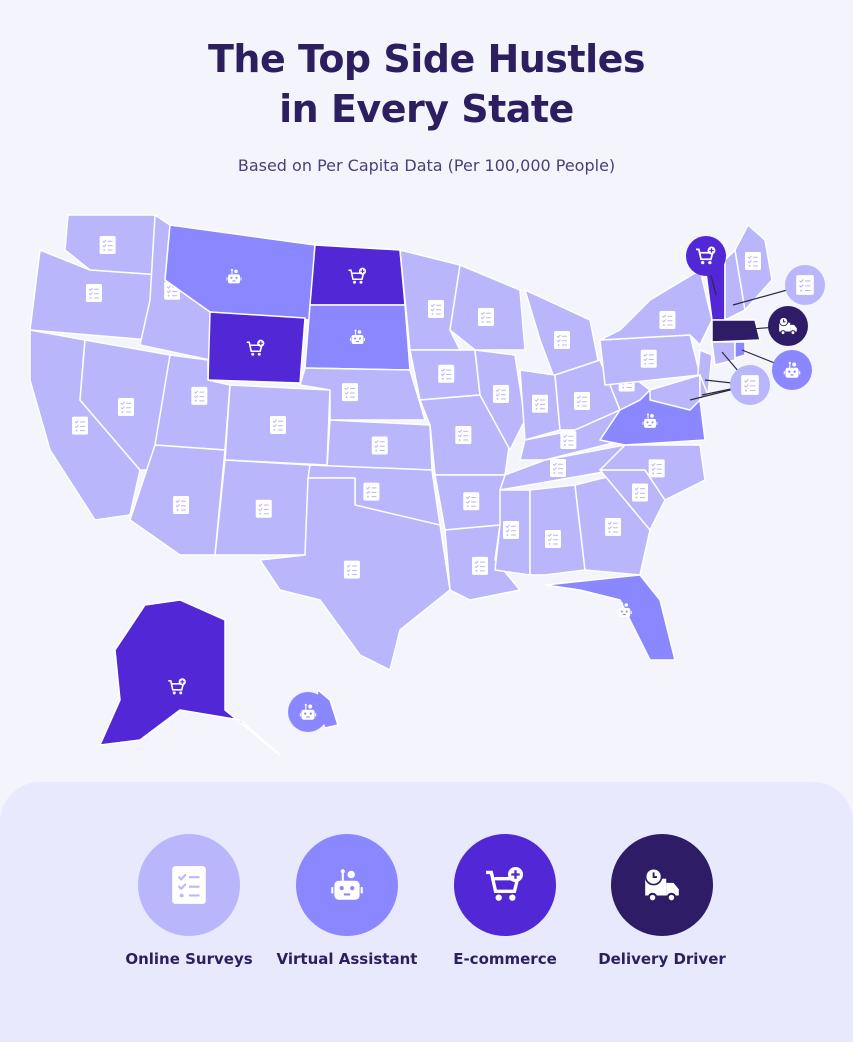  What do you see at coordinates (740, 350) in the screenshot?
I see `state-ri` at bounding box center [740, 350].